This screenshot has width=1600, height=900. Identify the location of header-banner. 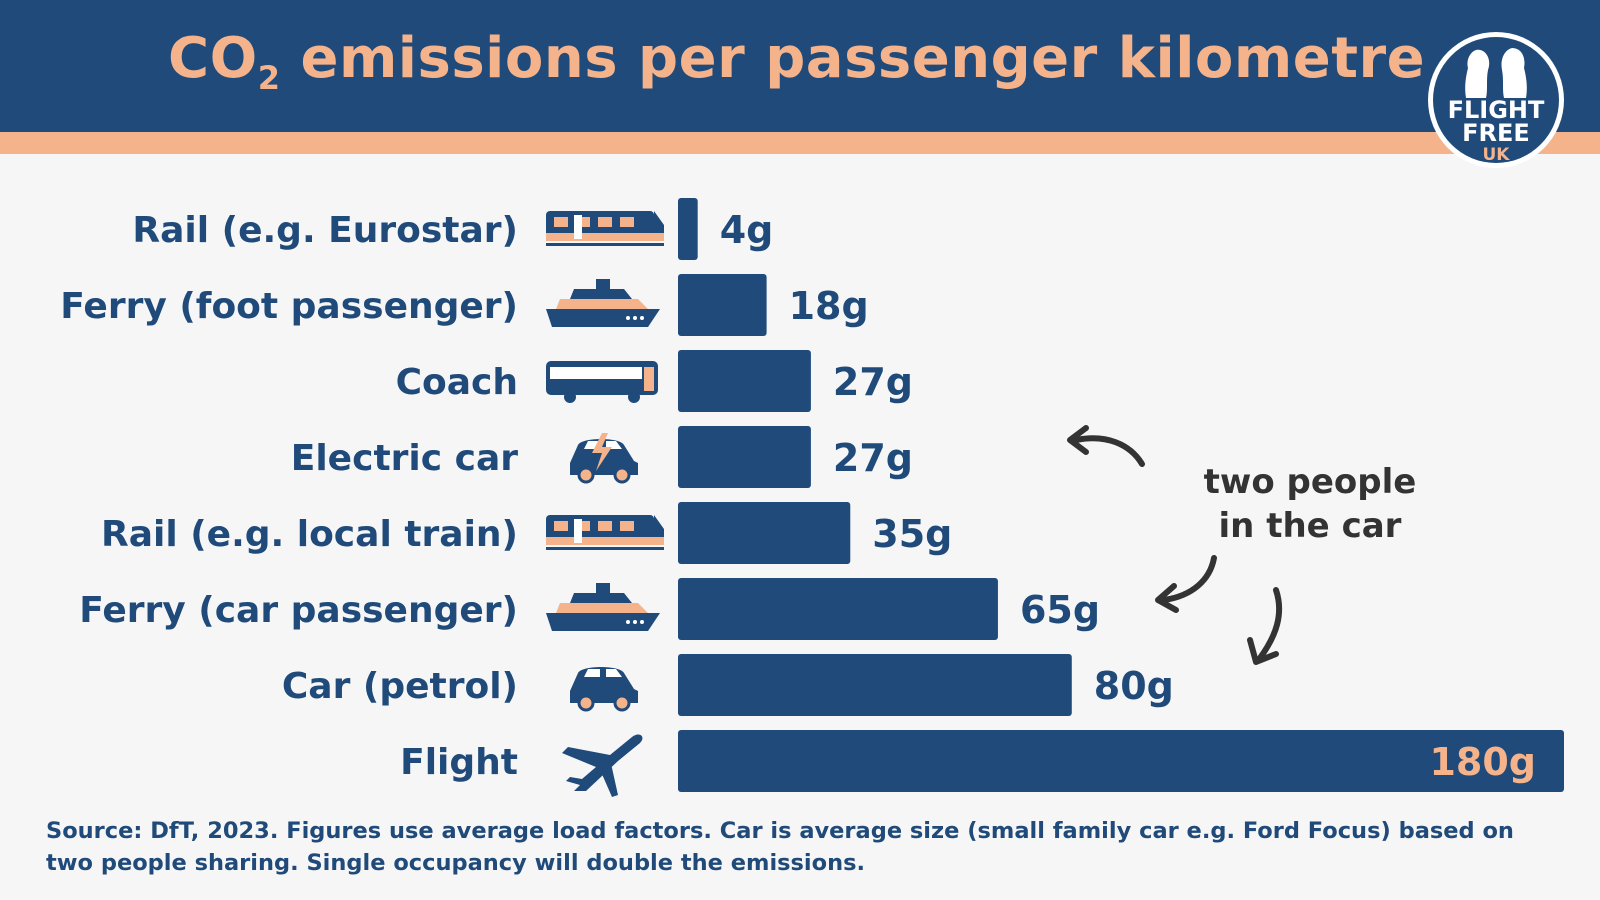
(800, 66).